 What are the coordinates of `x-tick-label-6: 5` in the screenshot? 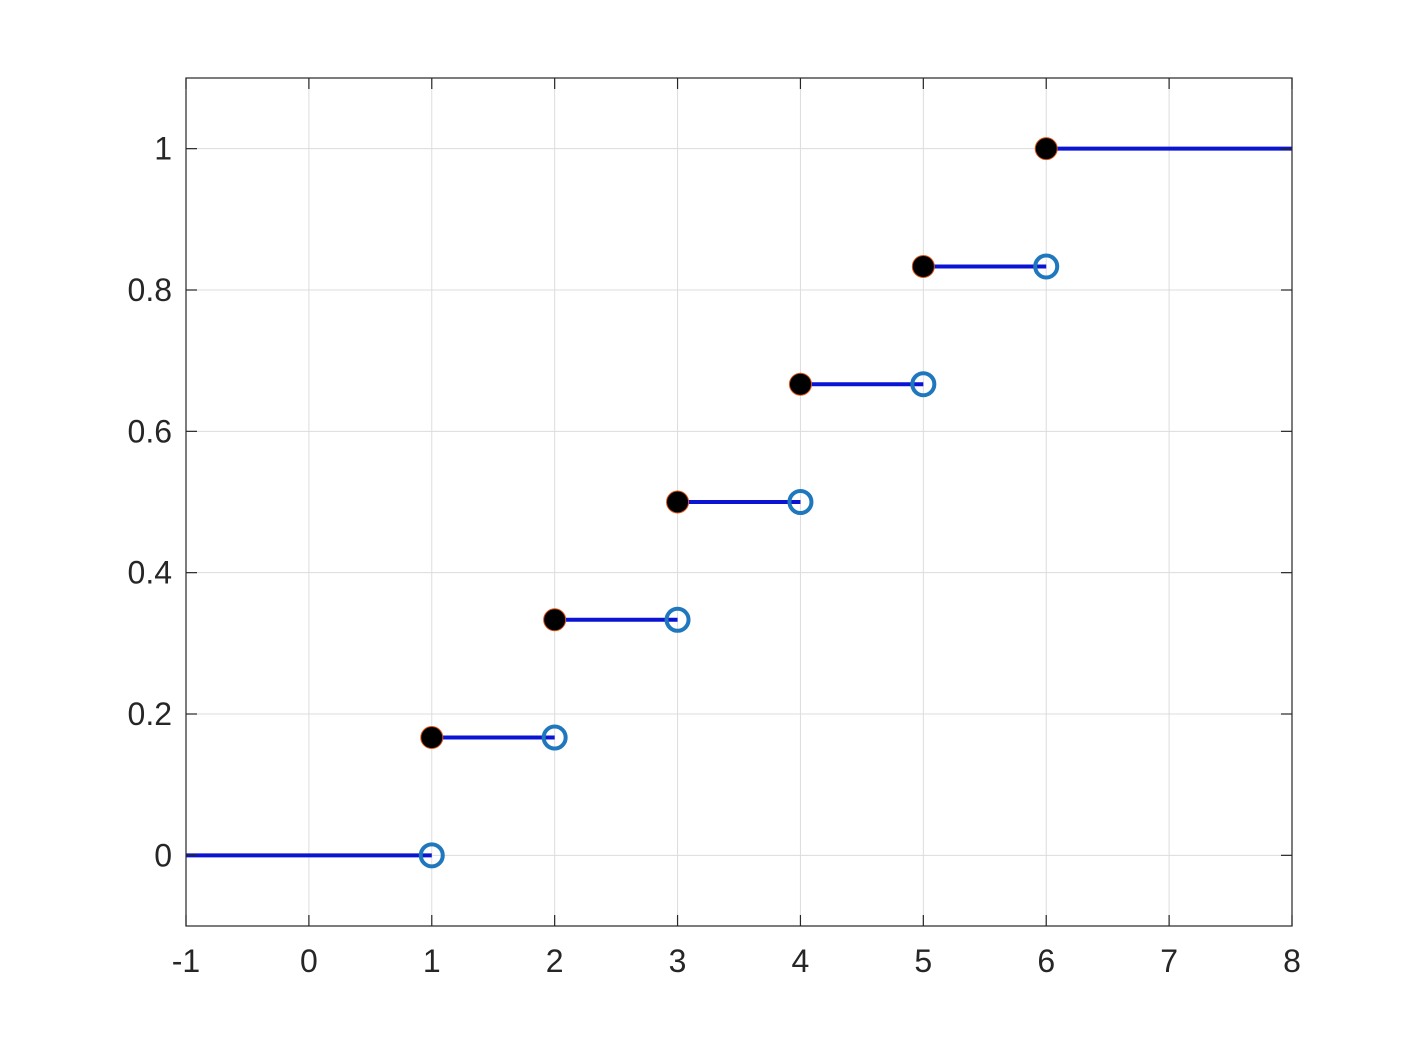 It's located at (923, 961).